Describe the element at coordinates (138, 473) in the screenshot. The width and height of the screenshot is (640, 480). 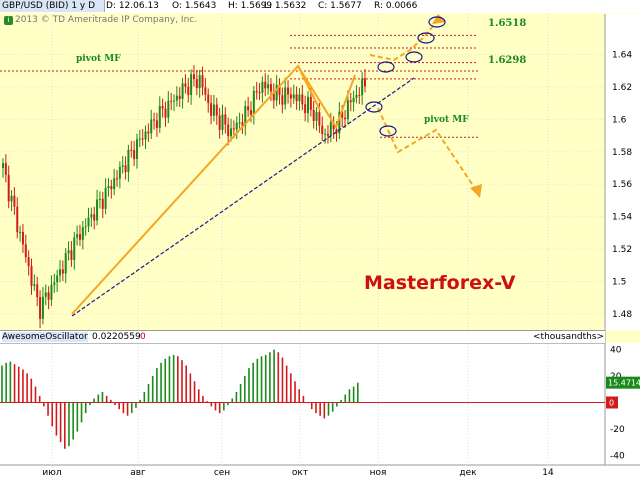
I see `time-tick-label: авг` at that location.